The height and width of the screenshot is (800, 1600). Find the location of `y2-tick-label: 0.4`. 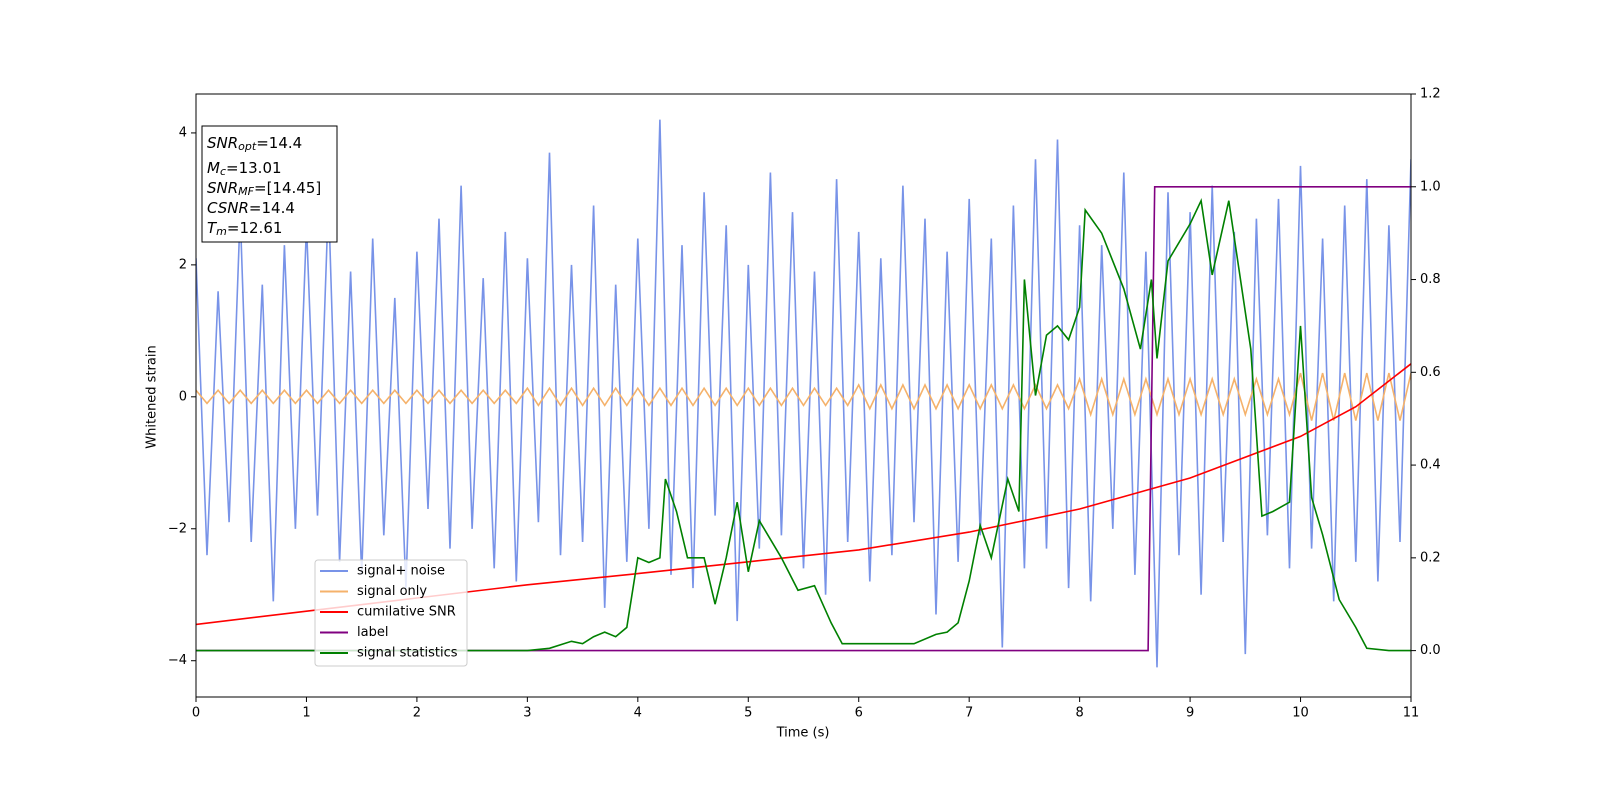

y2-tick-label: 0.4 is located at coordinates (1430, 465).